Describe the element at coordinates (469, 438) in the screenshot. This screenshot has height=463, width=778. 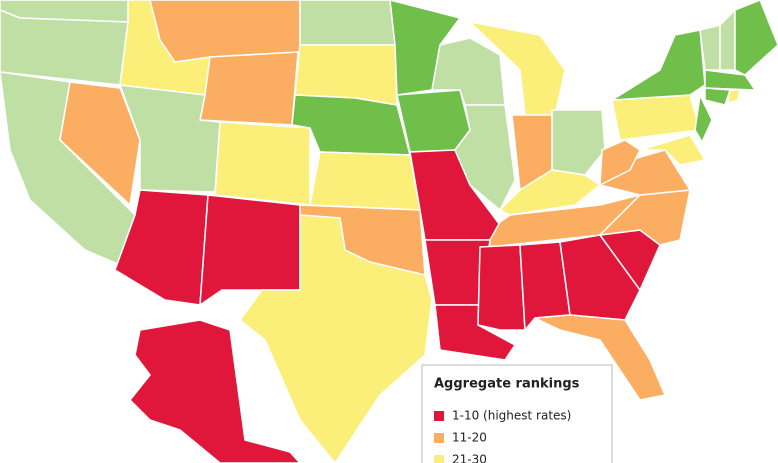
I see `legend-label: 11-20` at that location.